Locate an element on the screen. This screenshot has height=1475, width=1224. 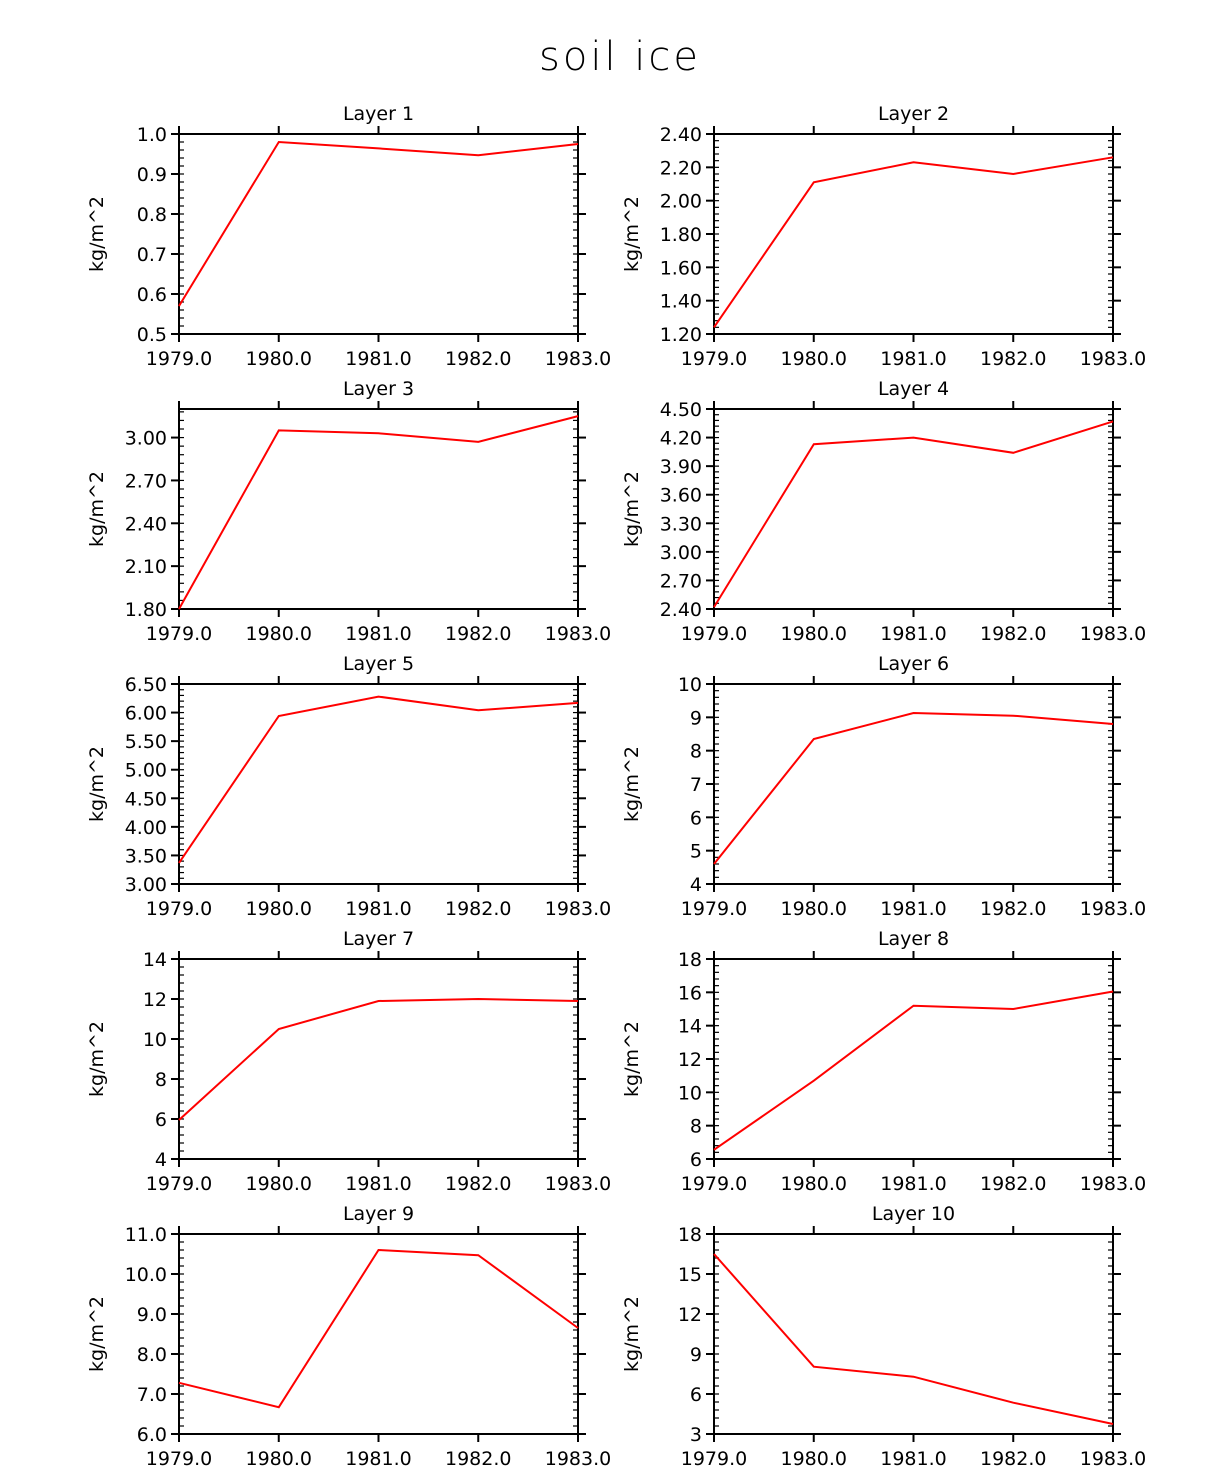
panel-title: Layer 7 is located at coordinates (378, 939).